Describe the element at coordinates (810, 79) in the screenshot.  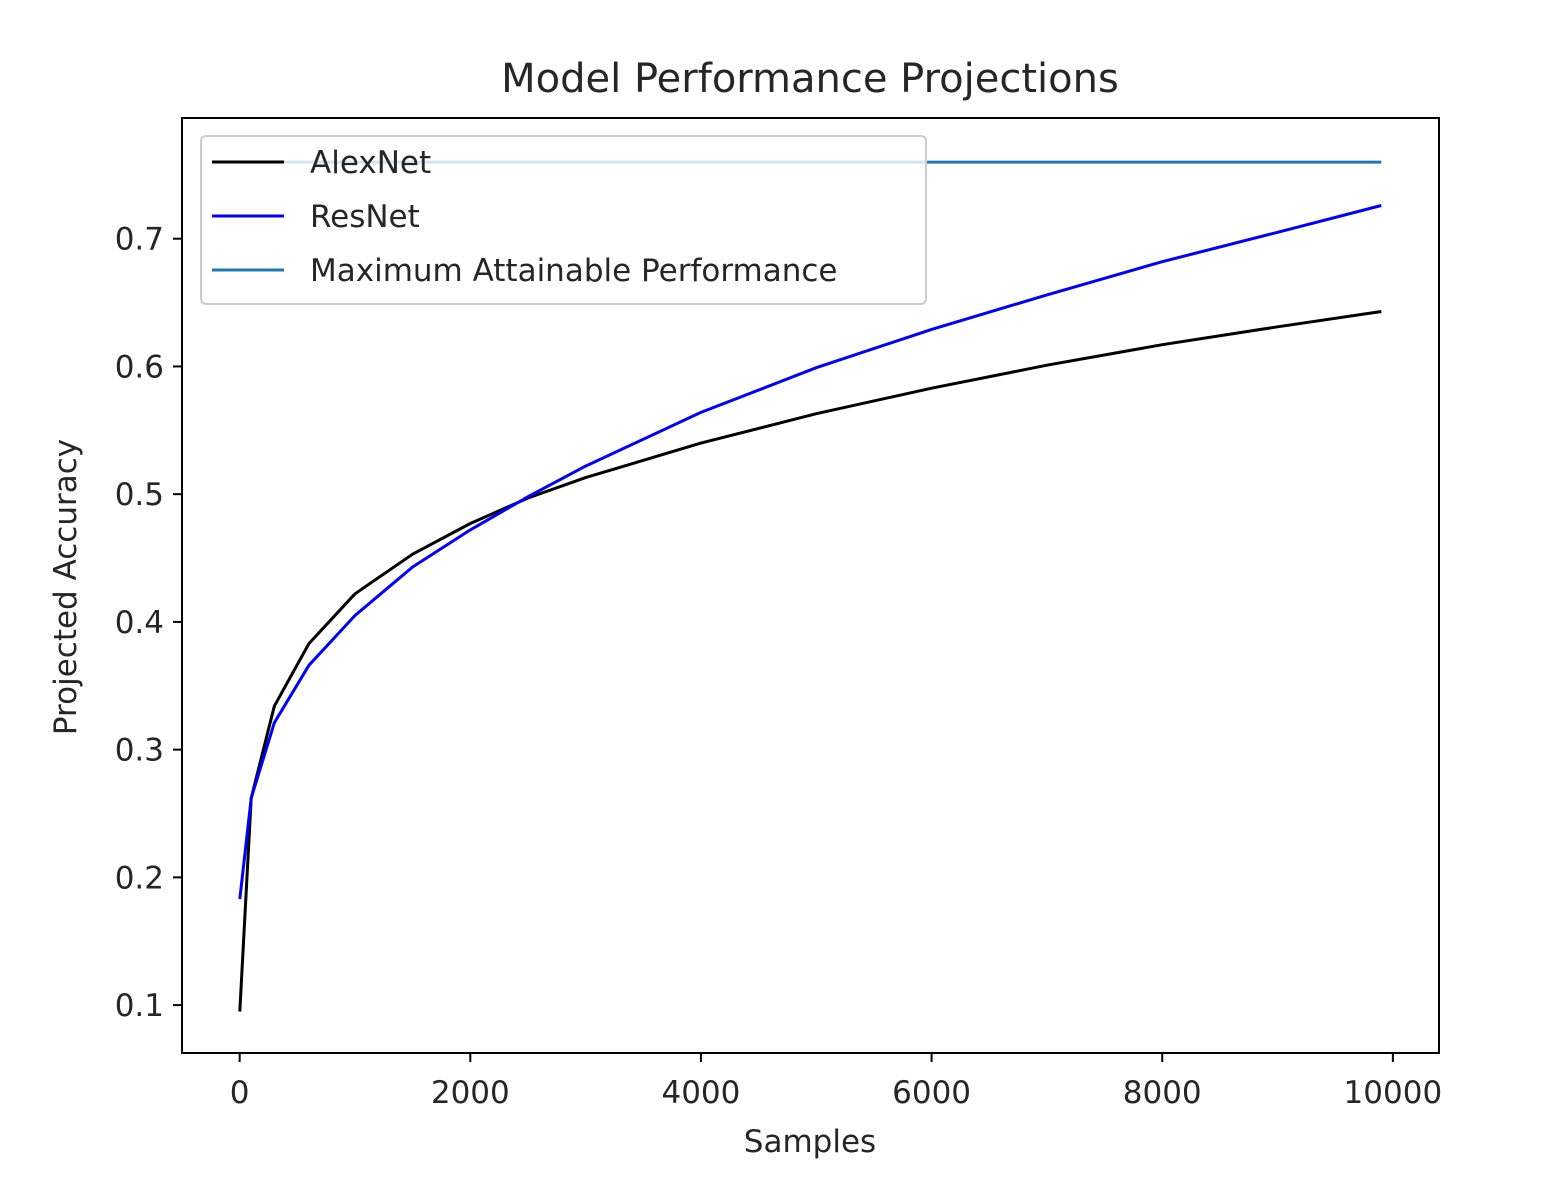
I see `chart-title: Model Performance Projections` at that location.